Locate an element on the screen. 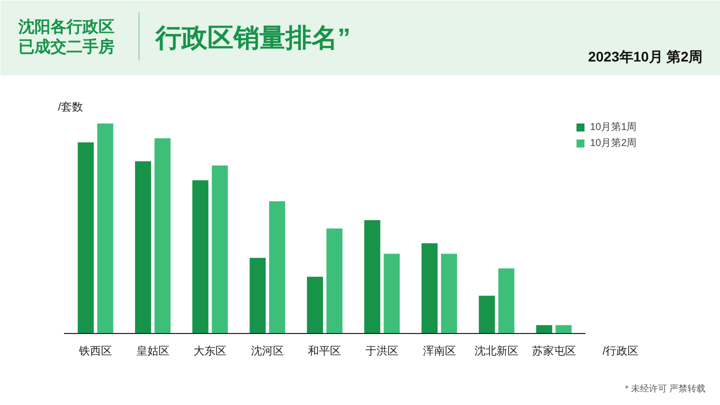 The image size is (720, 405). text: 沈阳各行政区已成交二手房 is located at coordinates (66, 37).